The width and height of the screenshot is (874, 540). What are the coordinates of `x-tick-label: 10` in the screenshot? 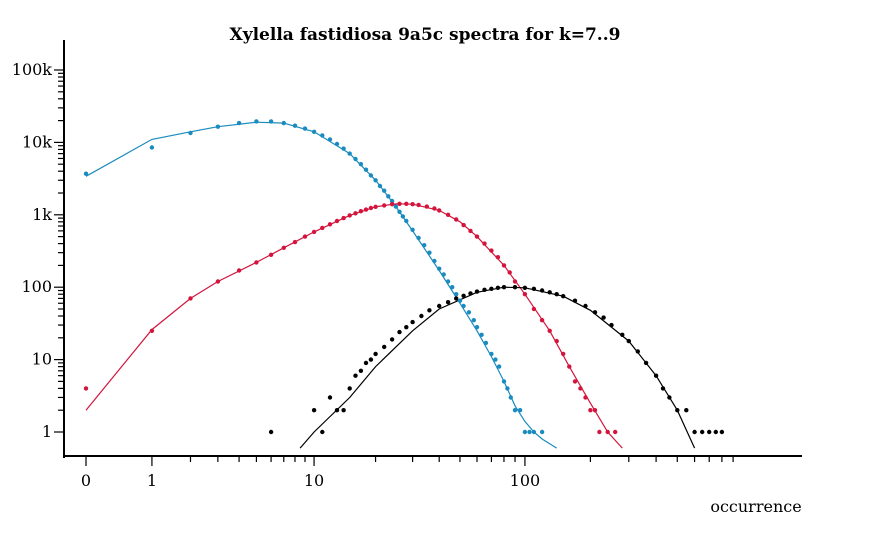 It's located at (314, 480).